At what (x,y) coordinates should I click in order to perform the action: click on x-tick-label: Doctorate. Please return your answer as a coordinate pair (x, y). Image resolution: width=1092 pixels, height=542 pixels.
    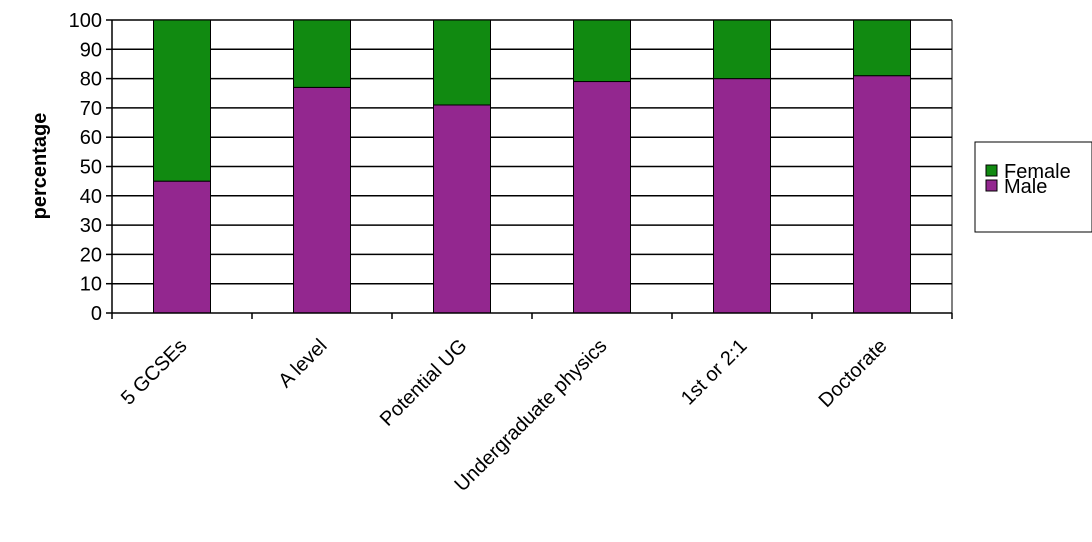
    Looking at the image, I should click on (853, 373).